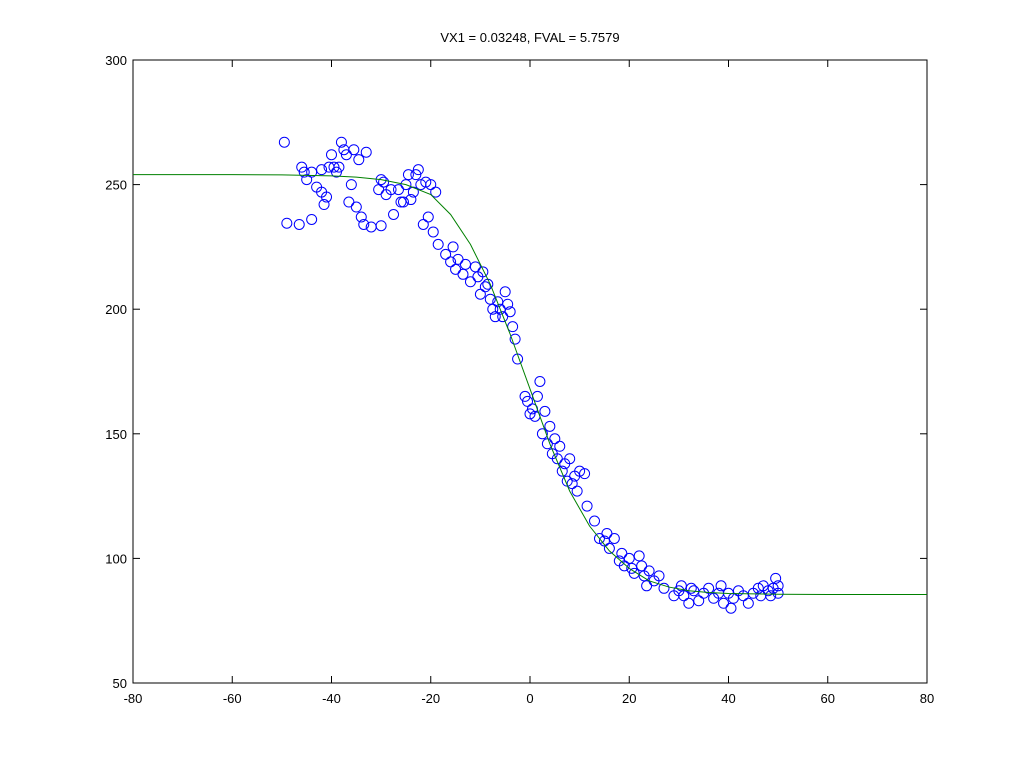  Describe the element at coordinates (728, 698) in the screenshot. I see `x-tick-label: 40` at that location.